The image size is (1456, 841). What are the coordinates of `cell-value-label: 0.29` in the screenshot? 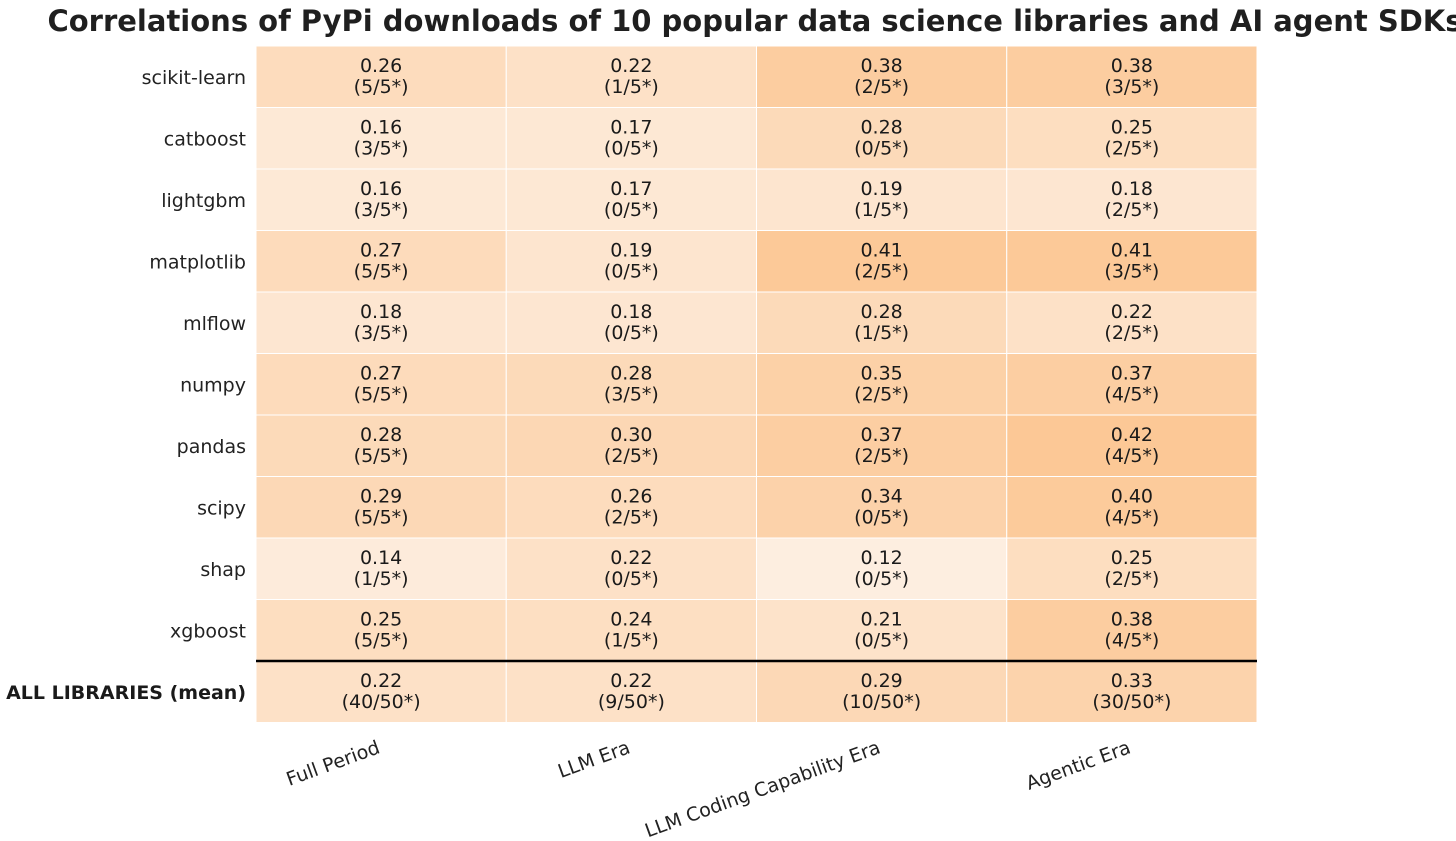 It's located at (381, 497).